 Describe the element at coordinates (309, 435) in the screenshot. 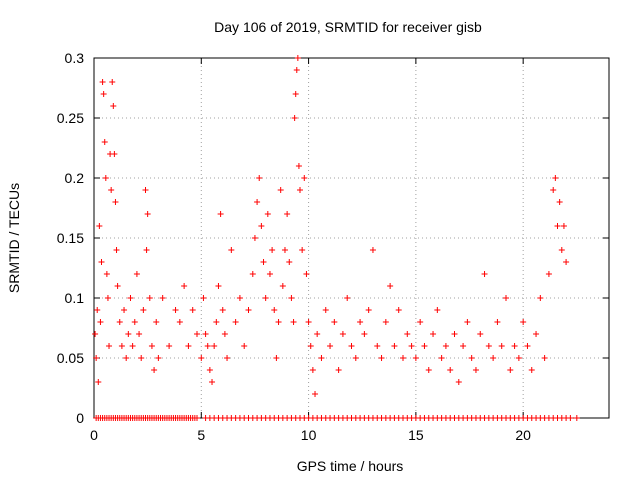

I see `x-tick-label: 10` at that location.